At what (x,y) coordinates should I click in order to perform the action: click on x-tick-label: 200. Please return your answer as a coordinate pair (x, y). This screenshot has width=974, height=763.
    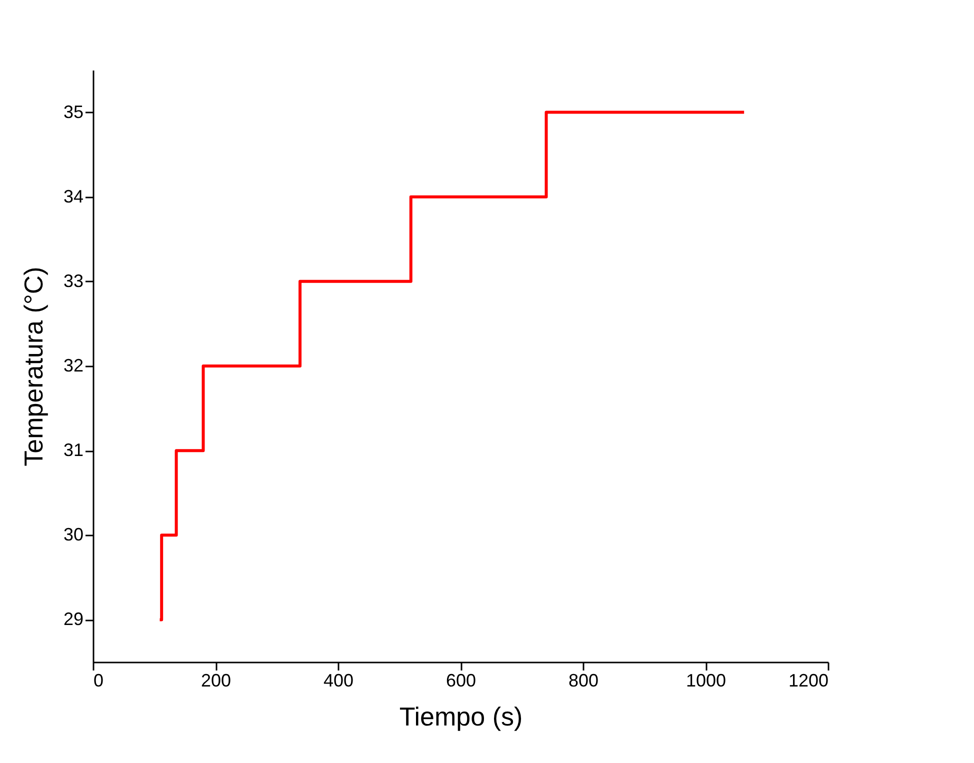
    Looking at the image, I should click on (216, 680).